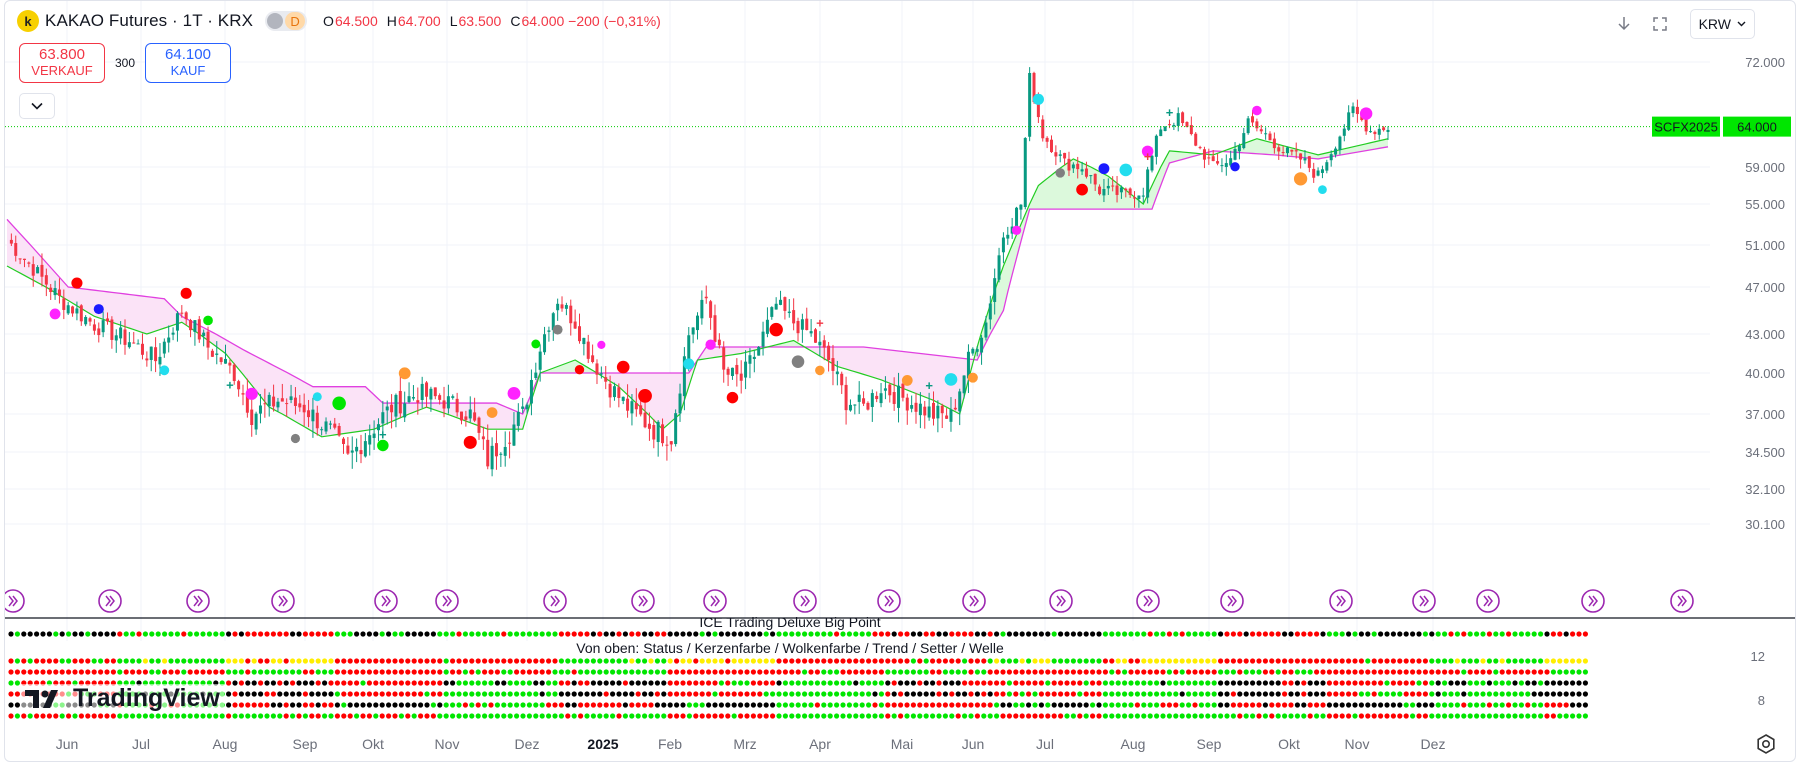 Image resolution: width=1797 pixels, height=762 pixels. Describe the element at coordinates (305, 744) in the screenshot. I see `time-tick-label: Sep` at that location.